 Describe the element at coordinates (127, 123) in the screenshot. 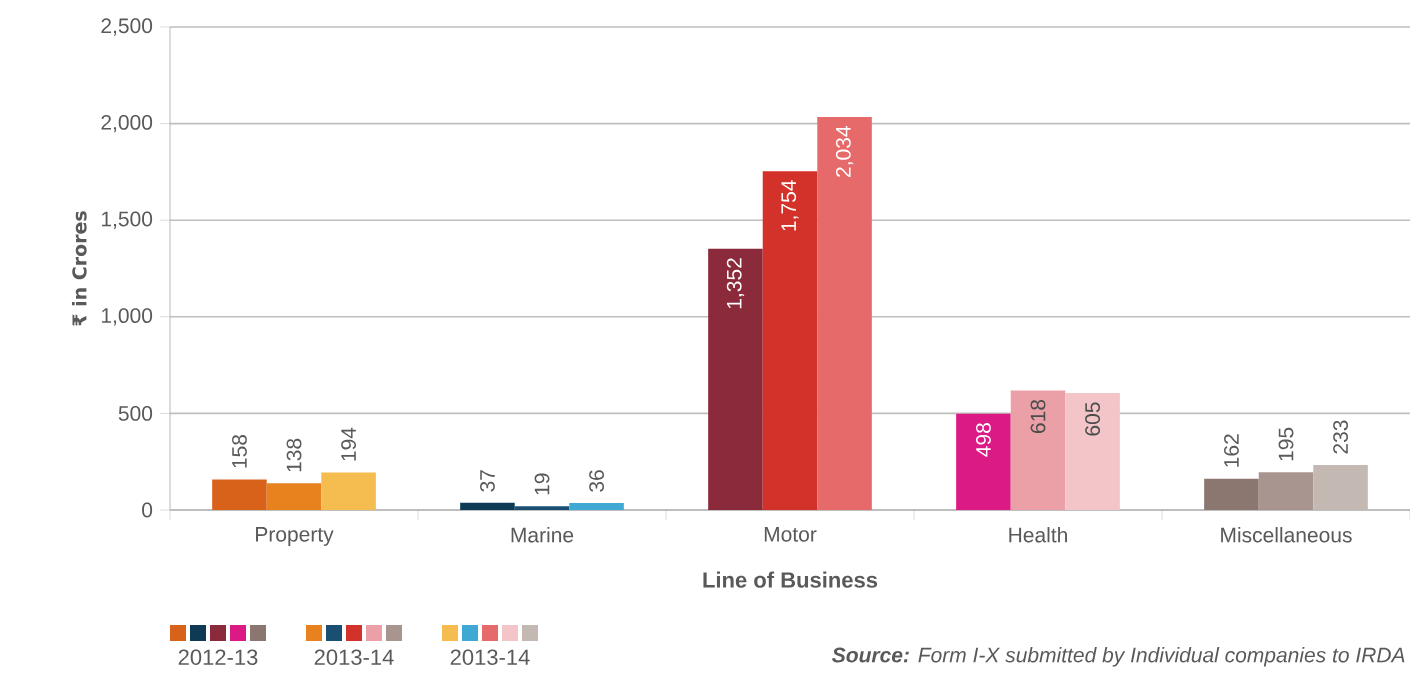

I see `y-tick-label: 2,000` at that location.